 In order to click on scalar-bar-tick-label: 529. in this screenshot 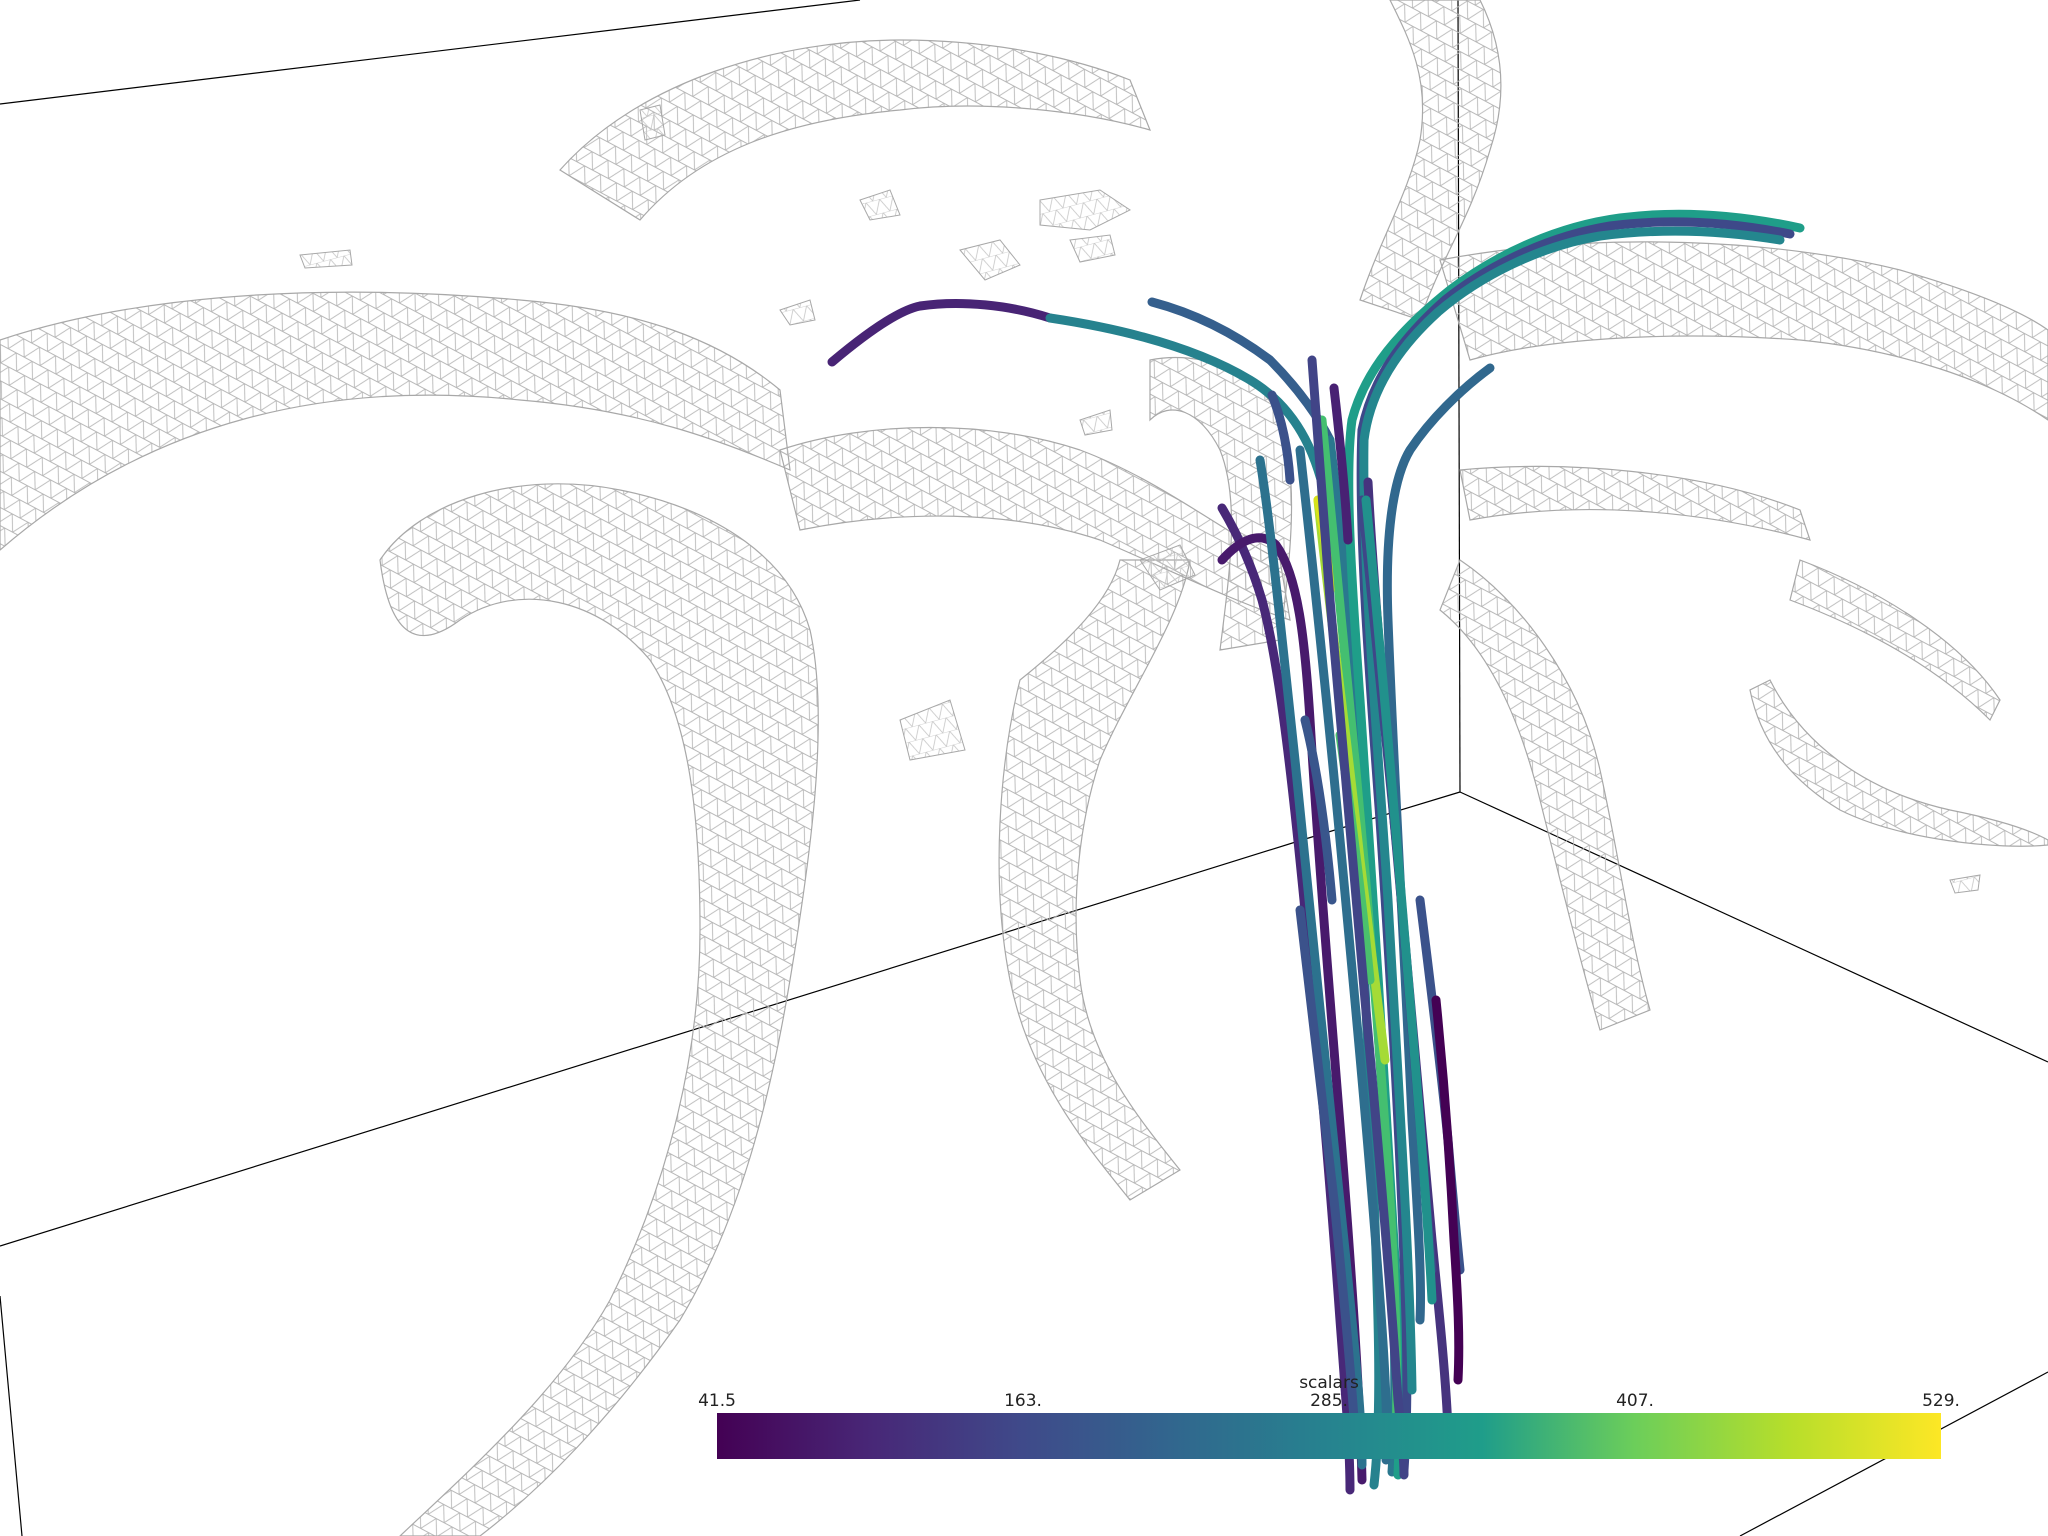, I will do `click(1941, 1401)`.